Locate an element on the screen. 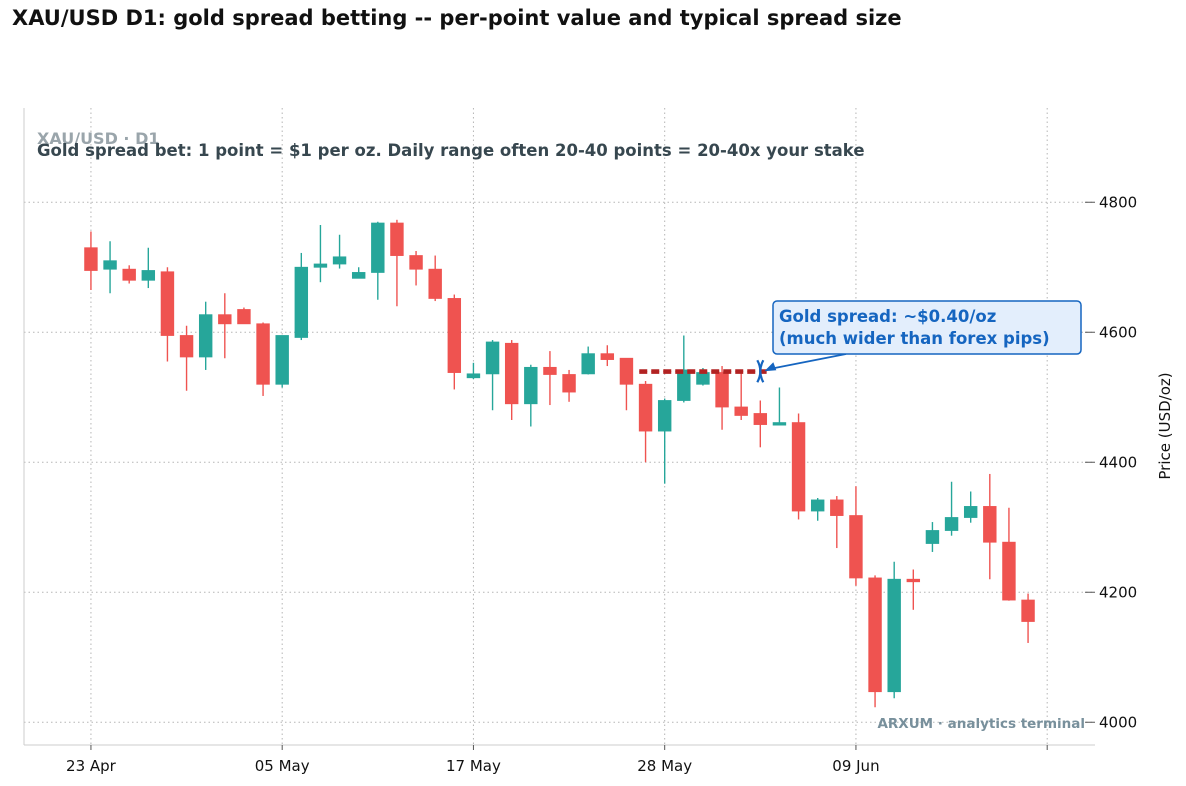  x-tick-label: 23 Apr is located at coordinates (91, 766).